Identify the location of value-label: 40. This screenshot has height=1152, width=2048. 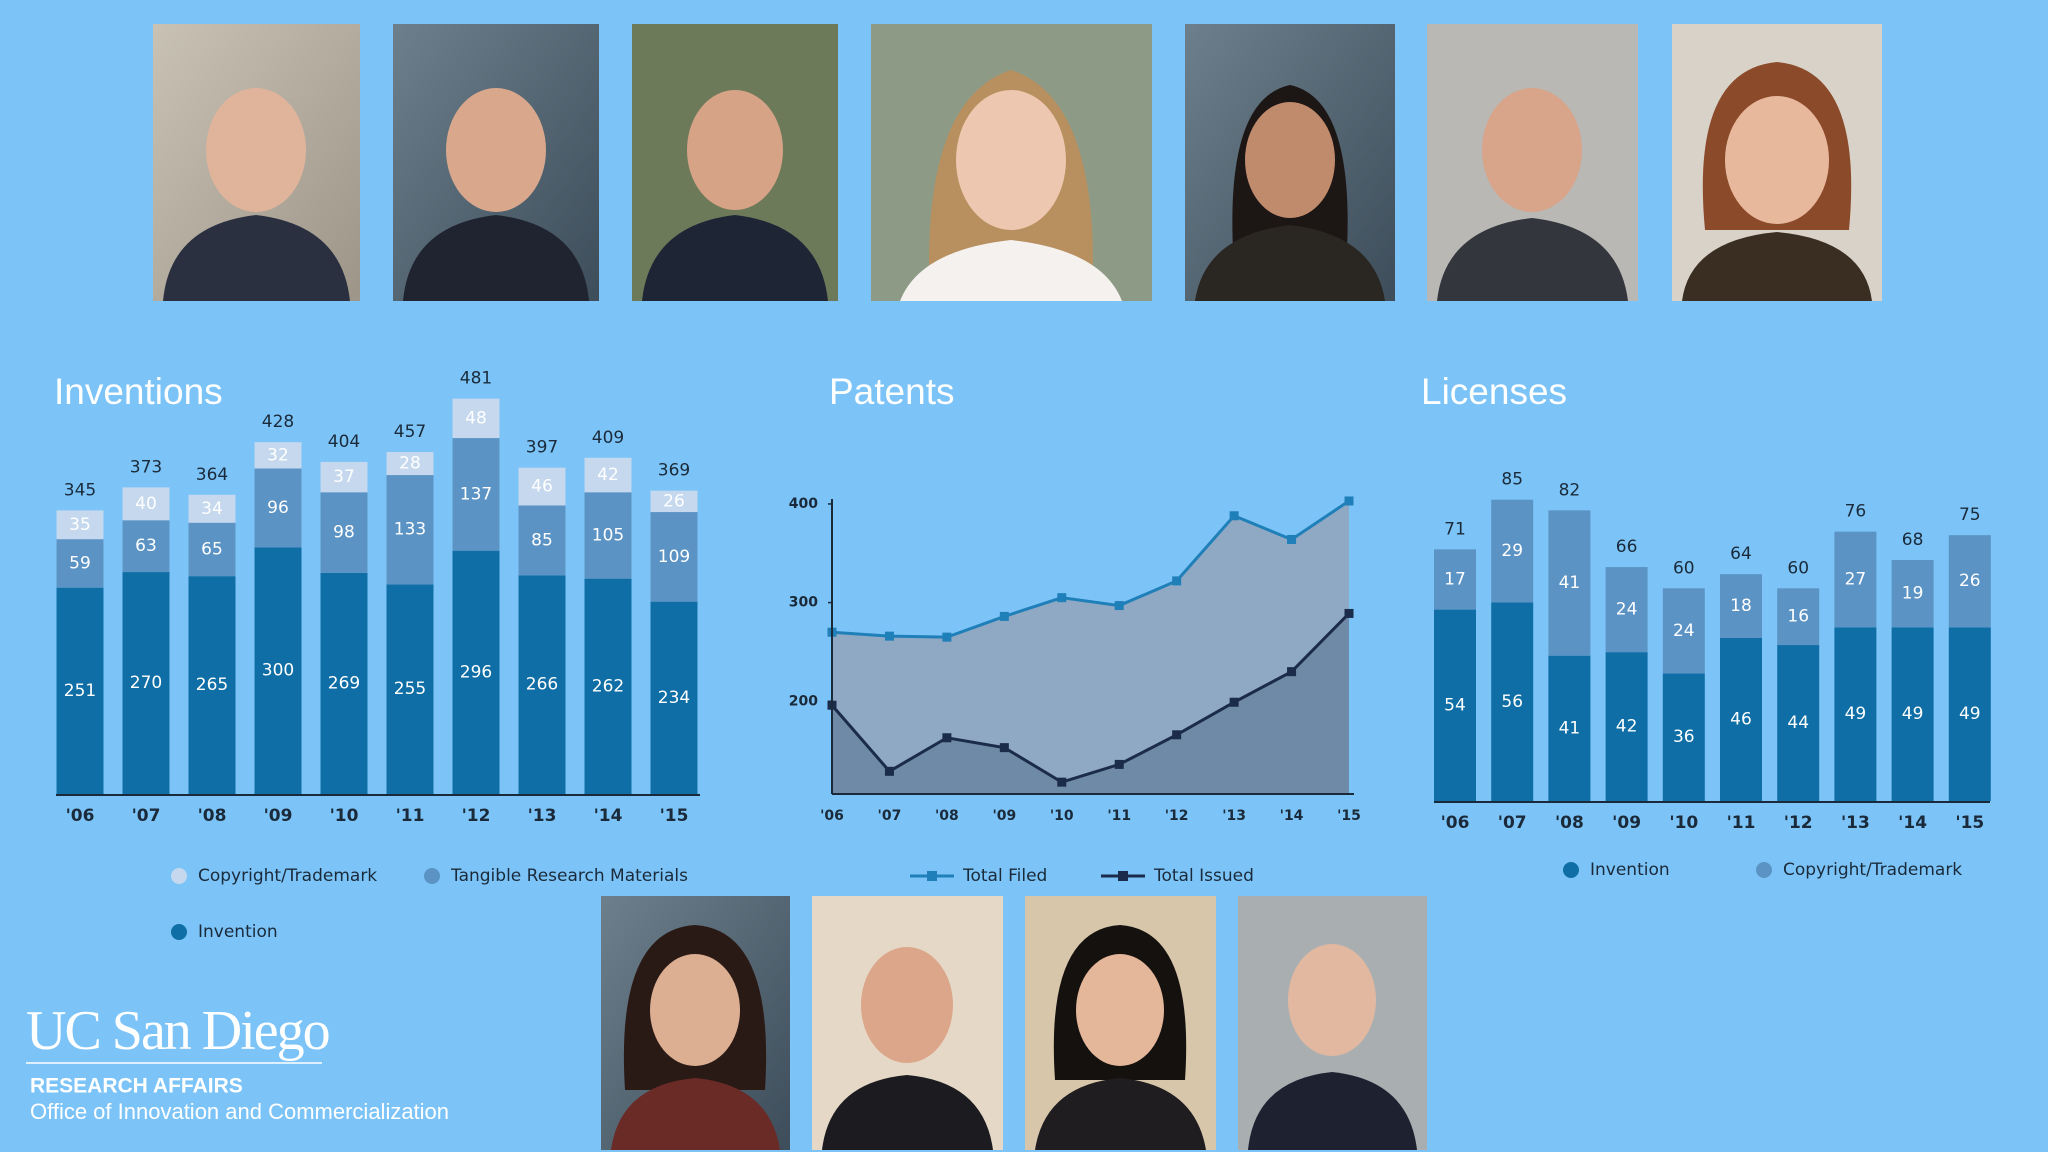
(146, 504).